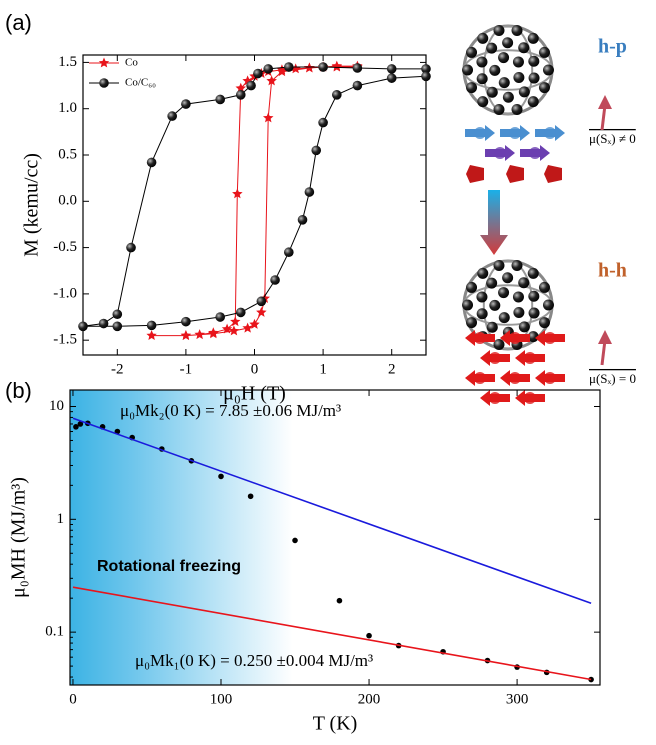 The image size is (656, 745). What do you see at coordinates (392, 369) in the screenshot?
I see `x-tick-label: 2` at bounding box center [392, 369].